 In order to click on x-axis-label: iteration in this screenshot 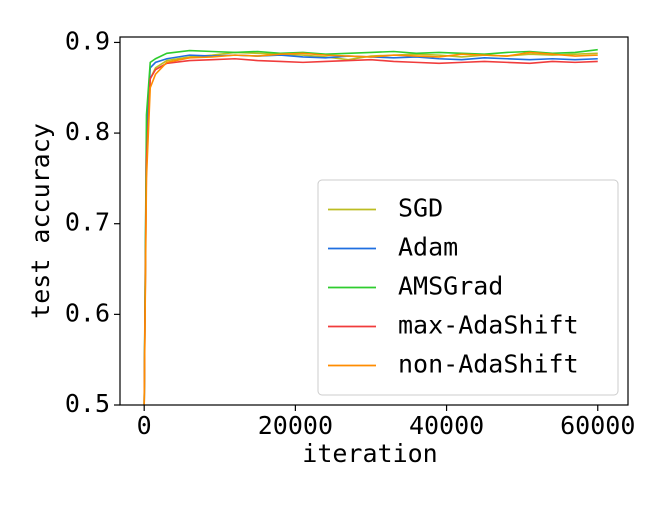, I will do `click(369, 453)`.